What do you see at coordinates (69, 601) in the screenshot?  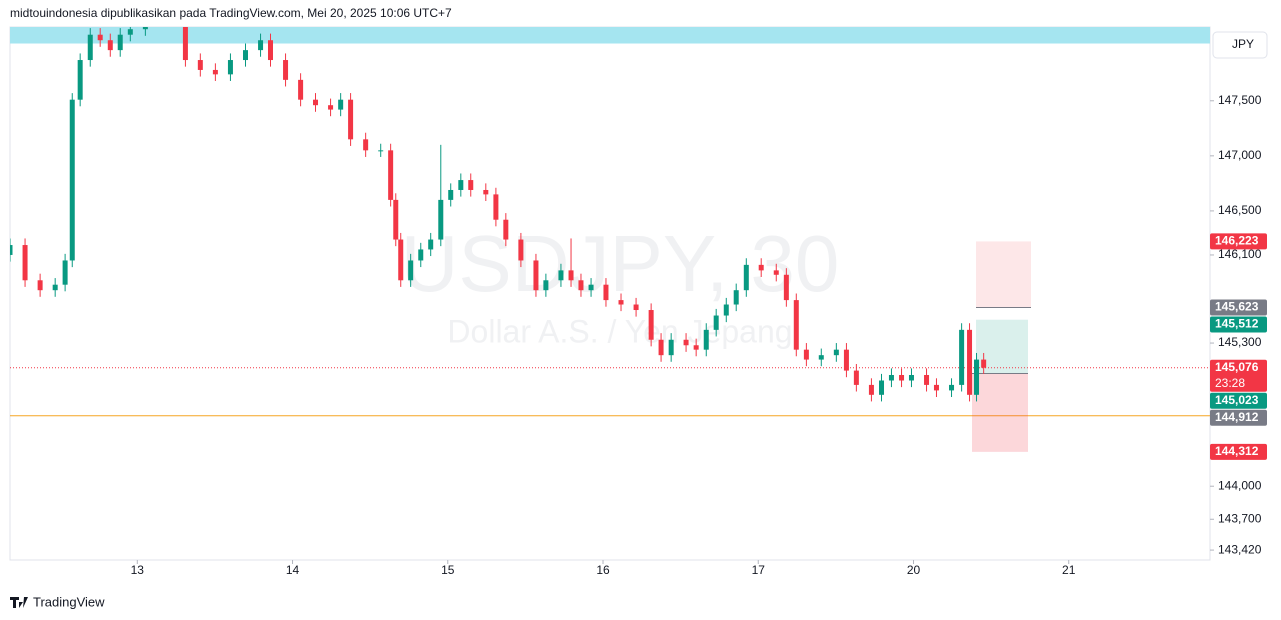 I see `footer: TradingView` at bounding box center [69, 601].